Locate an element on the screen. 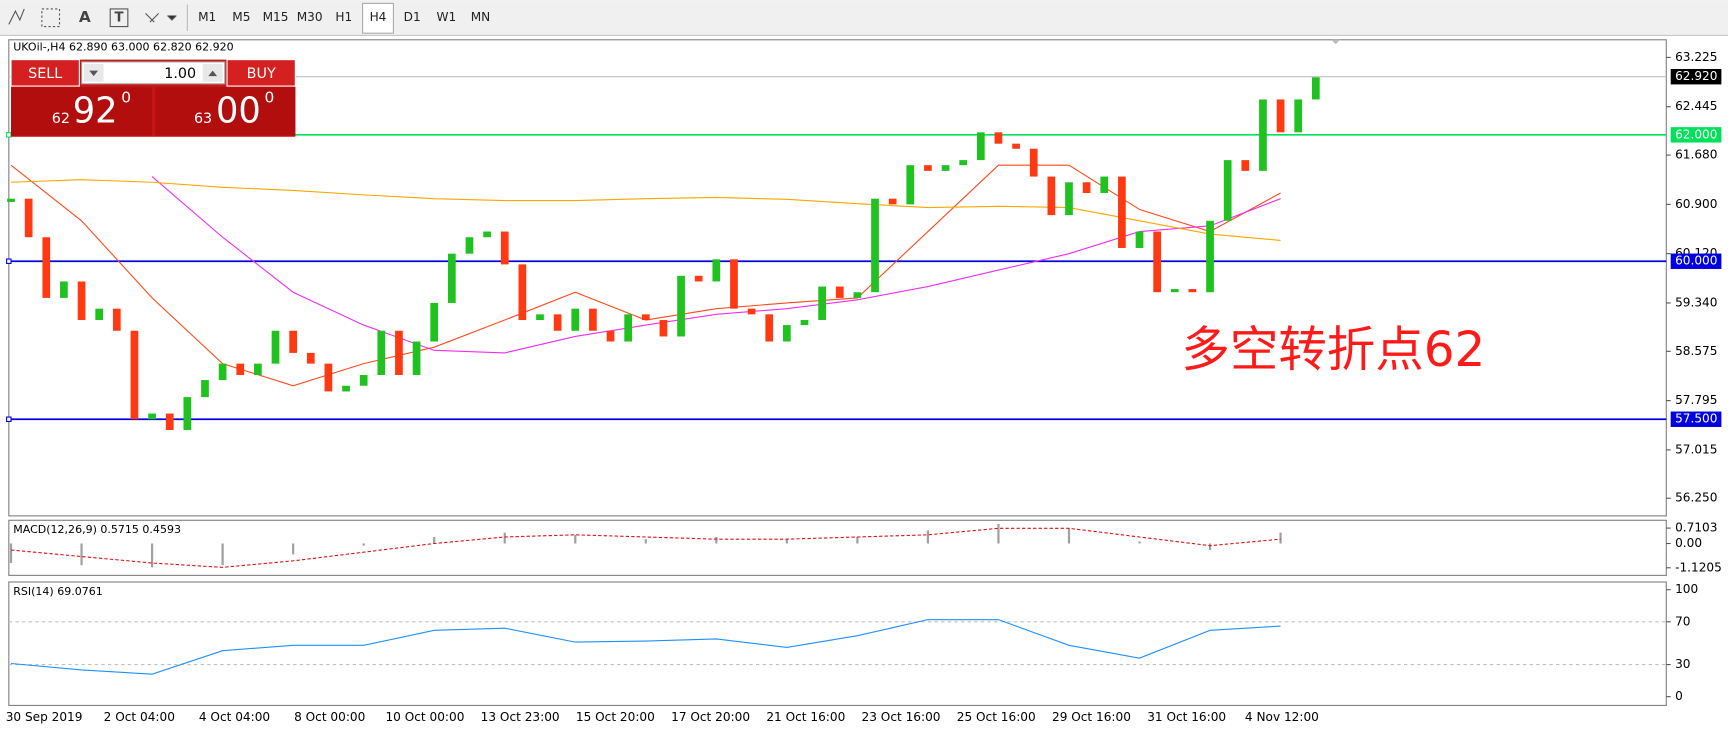 The height and width of the screenshot is (732, 1728). lot-text: 1.00 is located at coordinates (180, 74).